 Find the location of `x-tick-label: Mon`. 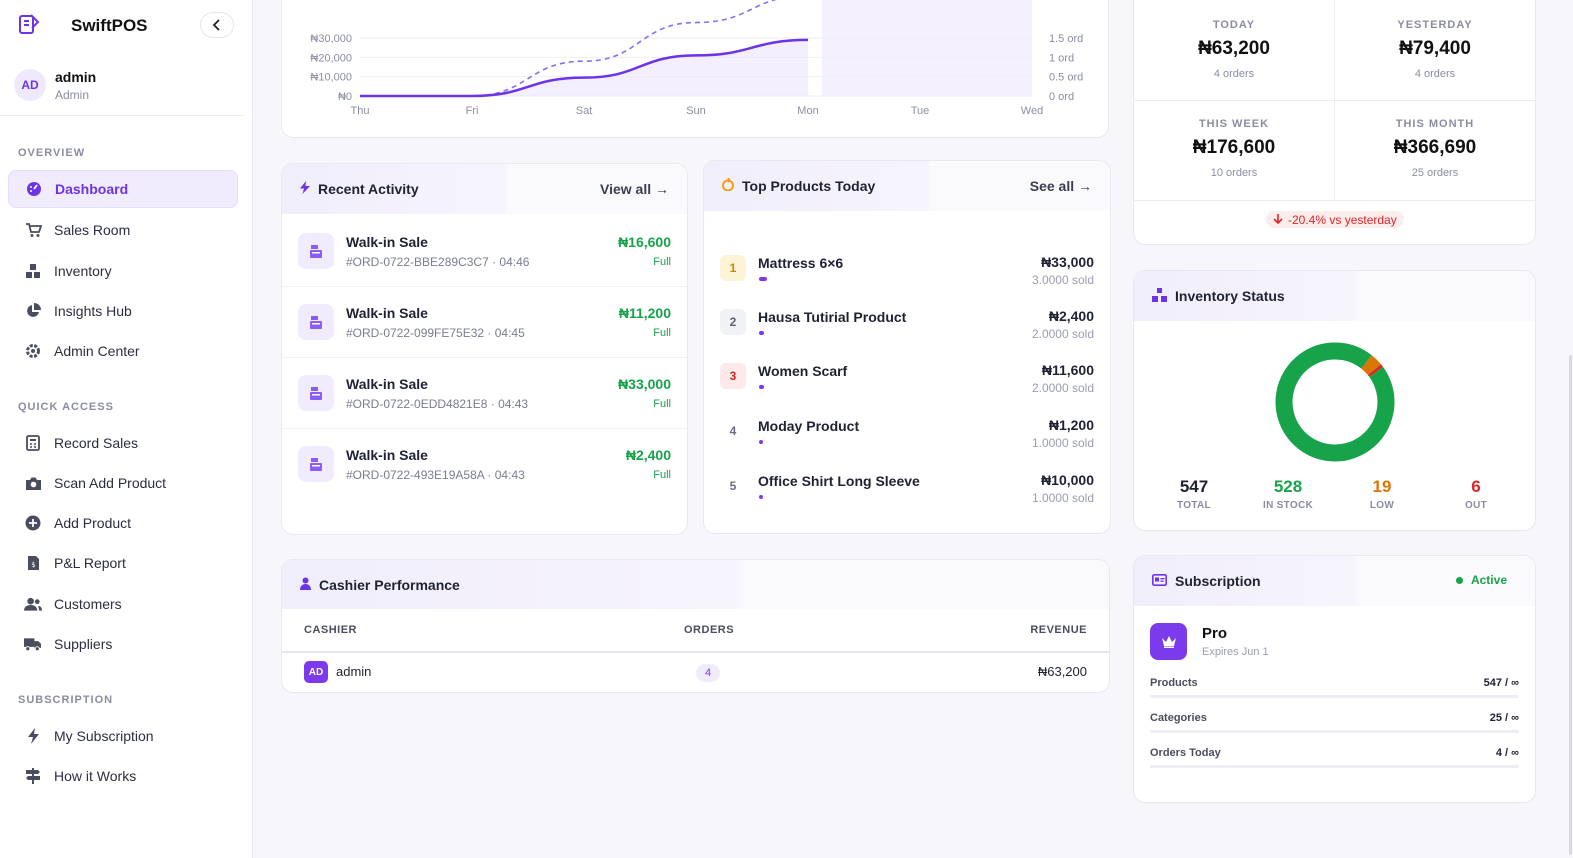

x-tick-label: Mon is located at coordinates (807, 111).